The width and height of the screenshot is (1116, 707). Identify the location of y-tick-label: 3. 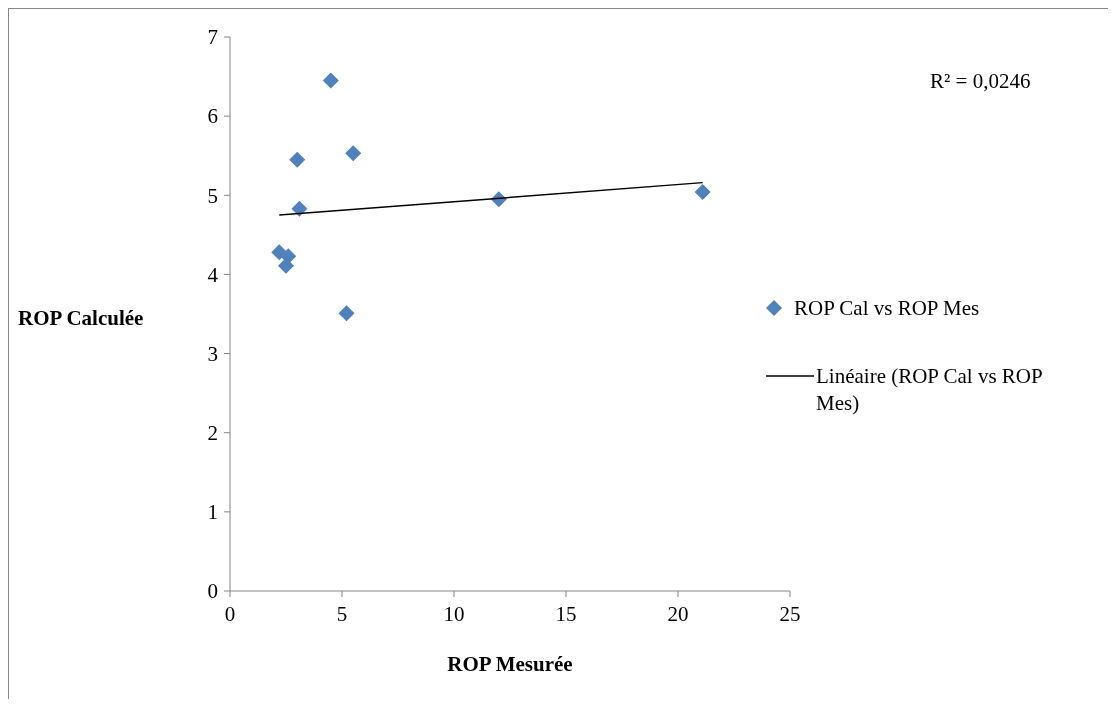
(212, 353).